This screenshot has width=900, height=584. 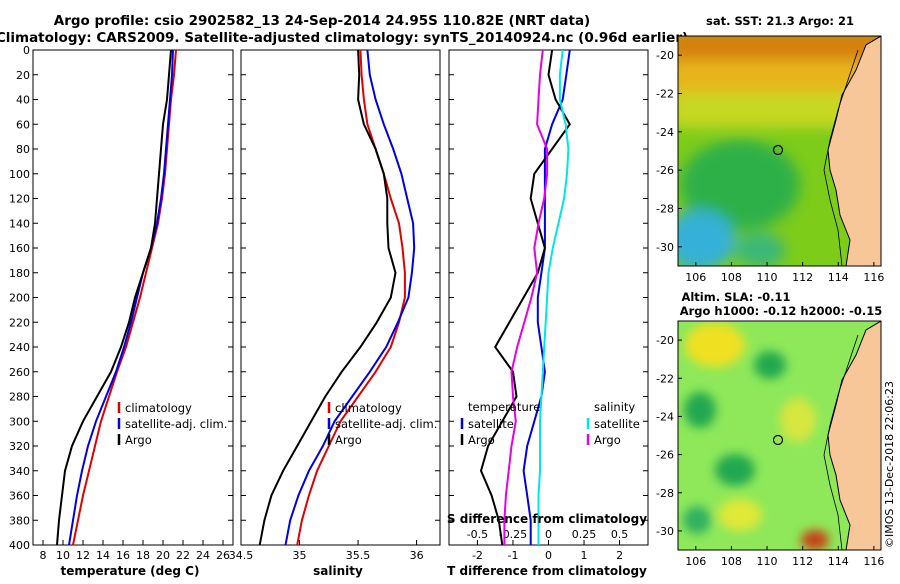 I want to click on x-tick-label: 8, so click(x=43, y=555).